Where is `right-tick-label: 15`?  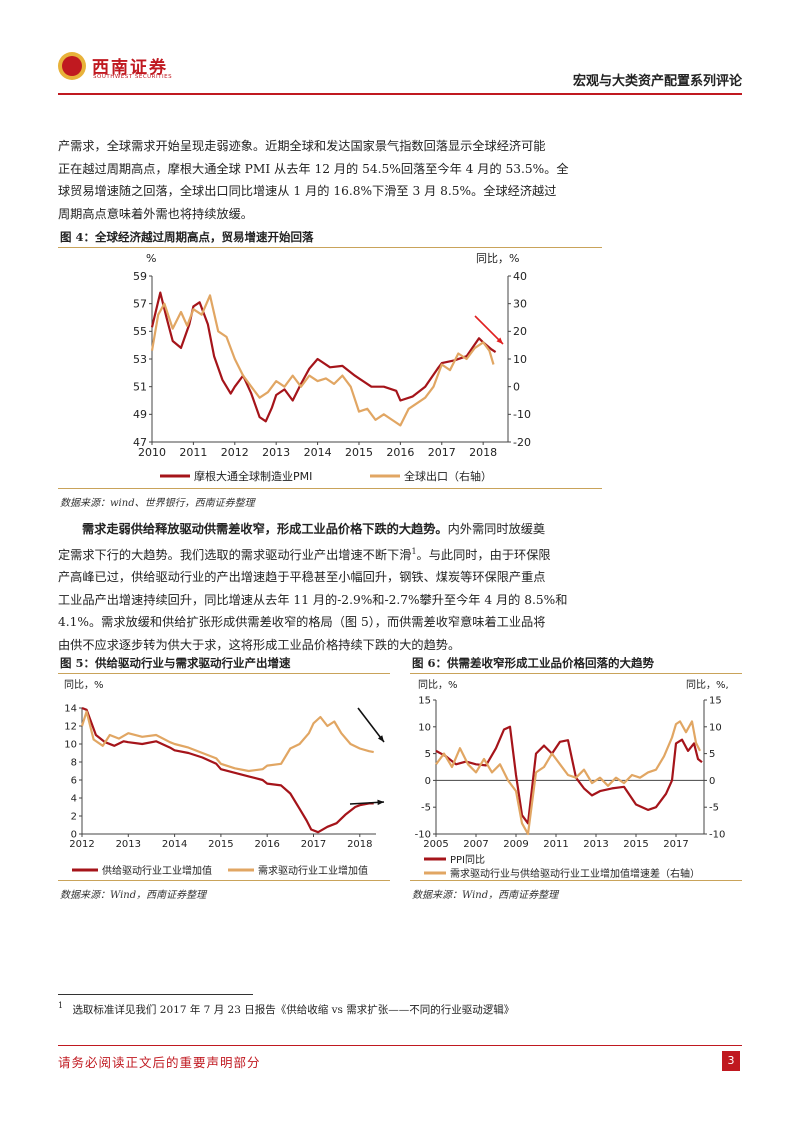 right-tick-label: 15 is located at coordinates (715, 701).